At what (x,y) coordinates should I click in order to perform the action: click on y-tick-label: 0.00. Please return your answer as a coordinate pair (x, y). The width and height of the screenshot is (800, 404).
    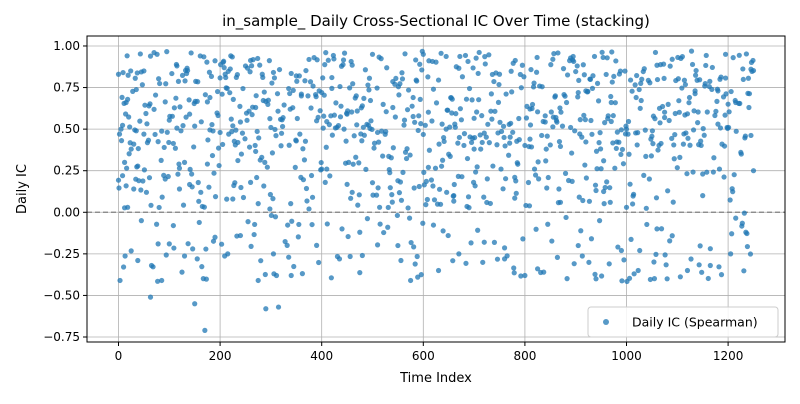
    Looking at the image, I should click on (66, 212).